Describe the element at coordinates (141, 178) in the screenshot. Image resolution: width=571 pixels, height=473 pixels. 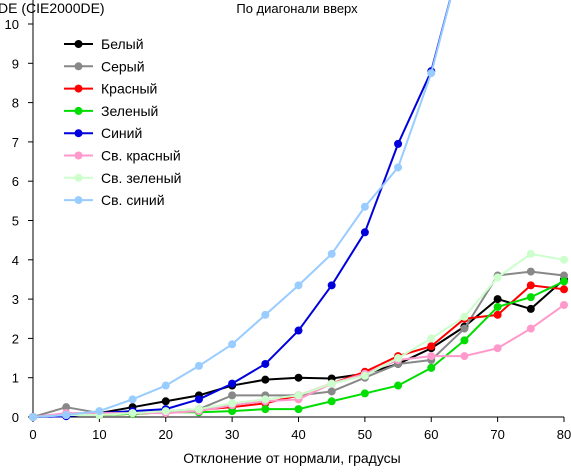
I see `legend-label: Св. зеленый` at that location.